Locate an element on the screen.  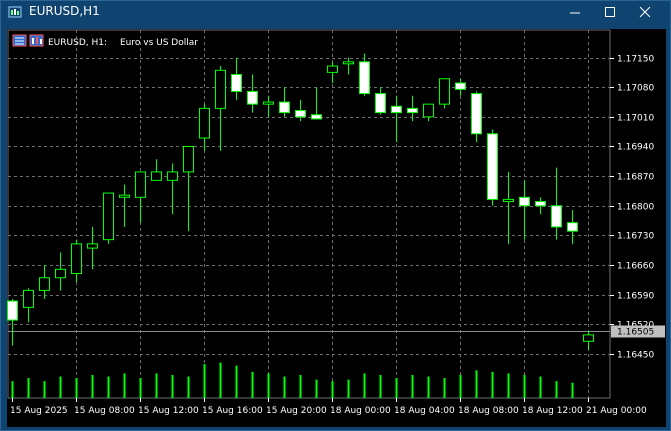
maximize-button is located at coordinates (610, 12).